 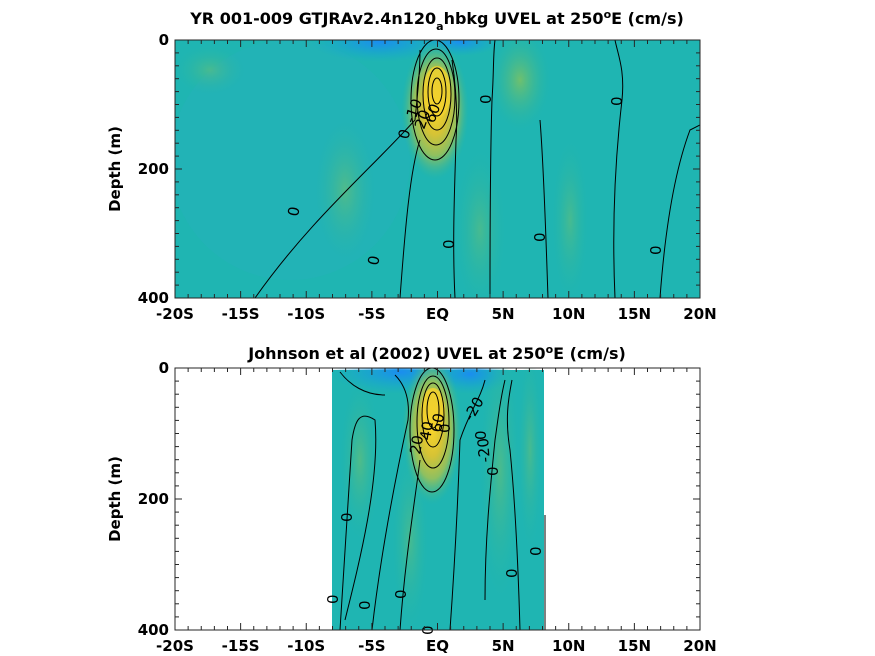 I want to click on panel-1-contour-labels: -10 20 60 0 0 0 0 0 0 0 0, so click(x=474, y=180).